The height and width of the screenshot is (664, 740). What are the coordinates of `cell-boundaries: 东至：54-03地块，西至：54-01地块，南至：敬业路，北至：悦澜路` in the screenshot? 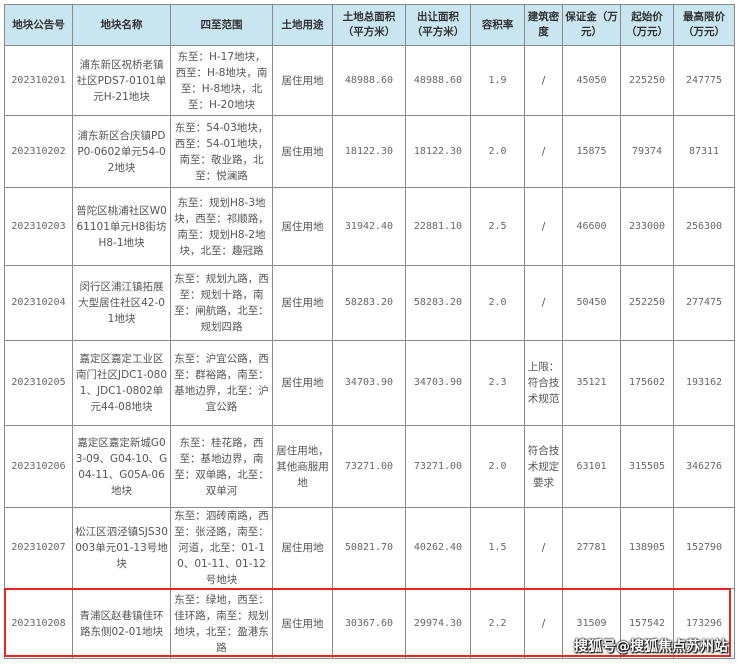 It's located at (221, 151).